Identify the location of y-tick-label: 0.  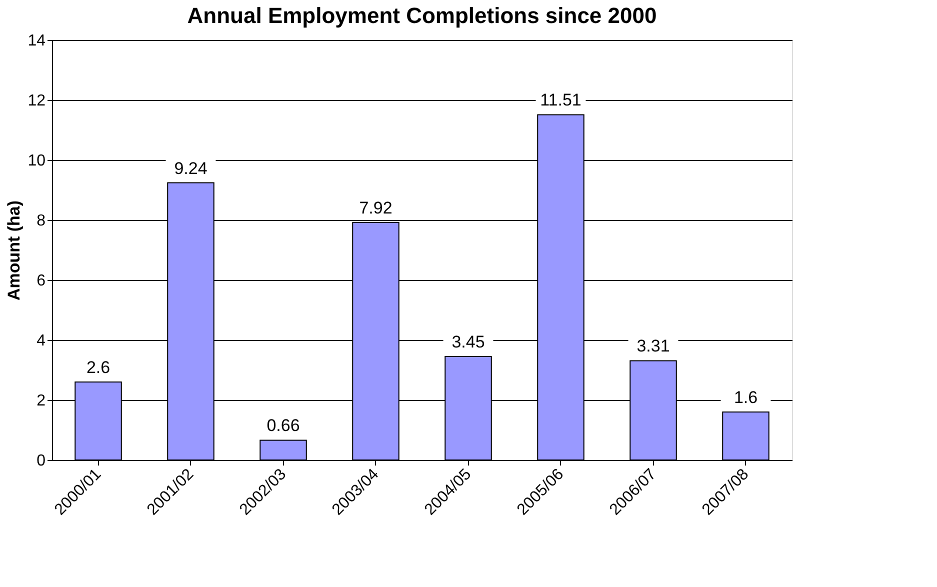
(41, 461).